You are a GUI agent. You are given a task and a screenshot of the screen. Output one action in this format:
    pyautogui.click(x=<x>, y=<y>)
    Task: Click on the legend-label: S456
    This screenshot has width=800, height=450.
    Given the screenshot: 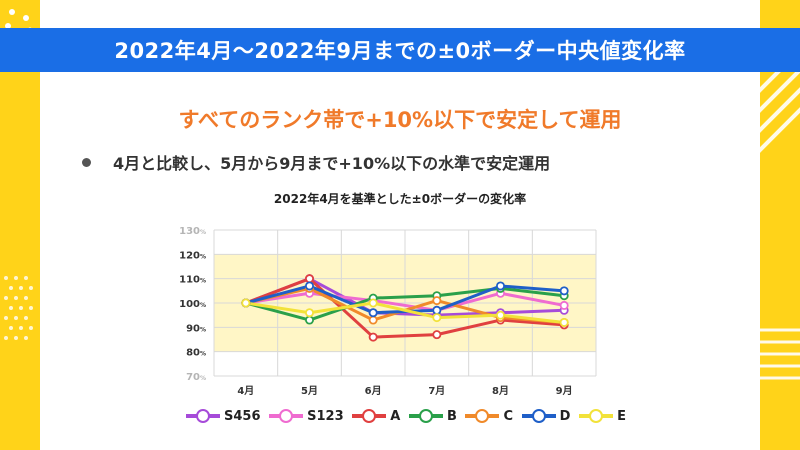 What is the action you would take?
    pyautogui.click(x=242, y=416)
    